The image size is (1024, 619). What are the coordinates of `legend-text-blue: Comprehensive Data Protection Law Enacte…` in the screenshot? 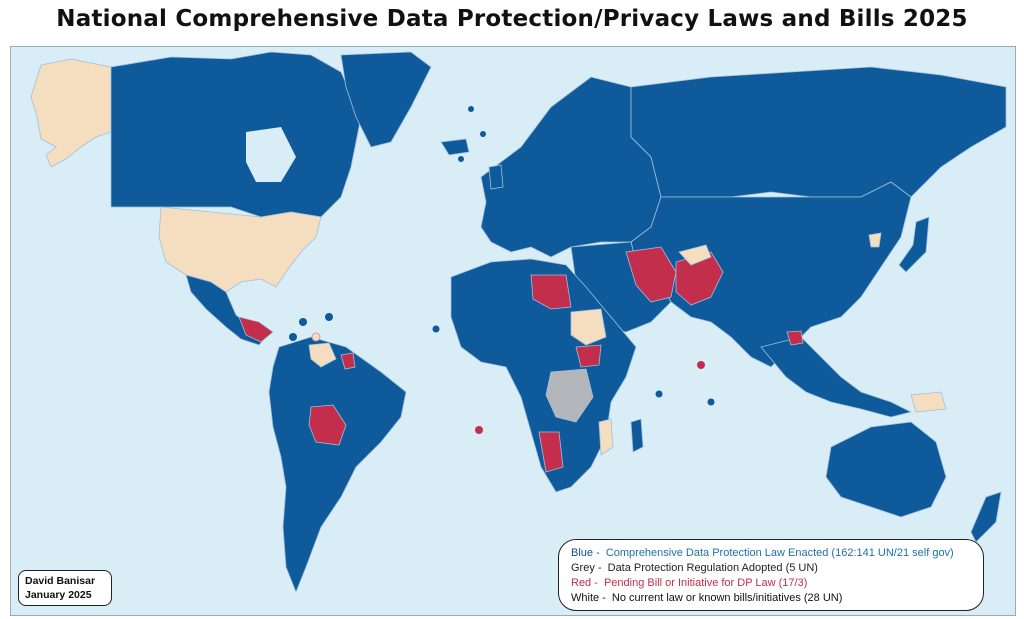 It's located at (779, 553).